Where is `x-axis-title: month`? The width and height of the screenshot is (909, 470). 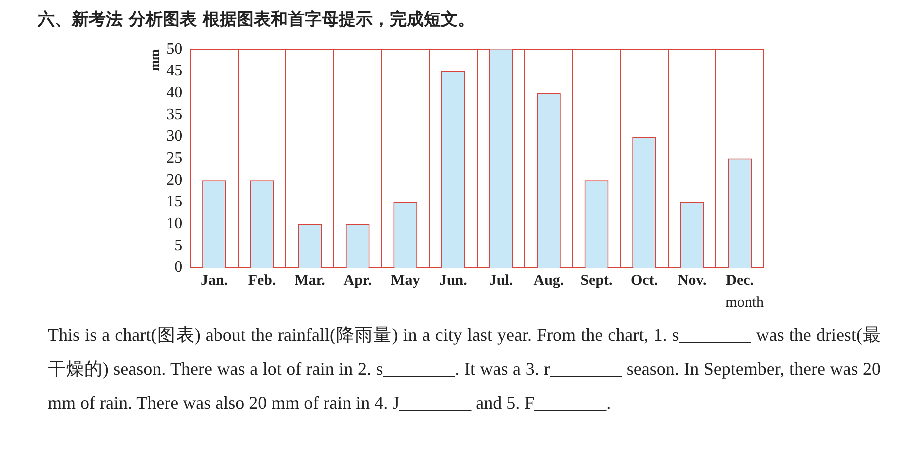 x-axis-title: month is located at coordinates (745, 302).